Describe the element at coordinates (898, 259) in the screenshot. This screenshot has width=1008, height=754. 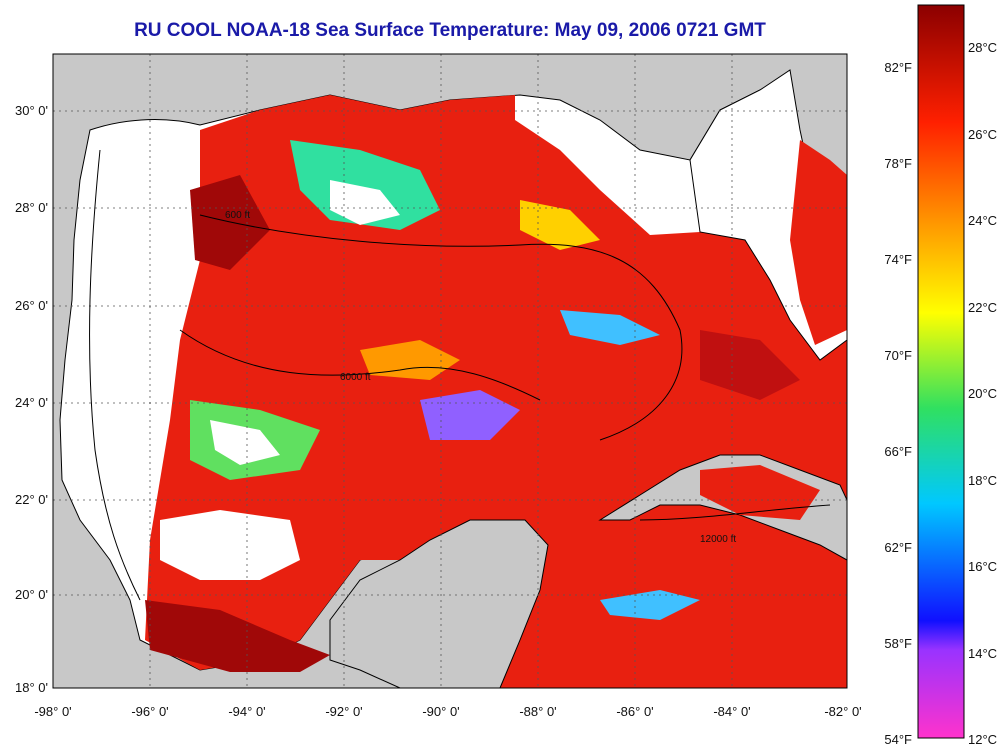
I see `f-label: 74°F` at that location.